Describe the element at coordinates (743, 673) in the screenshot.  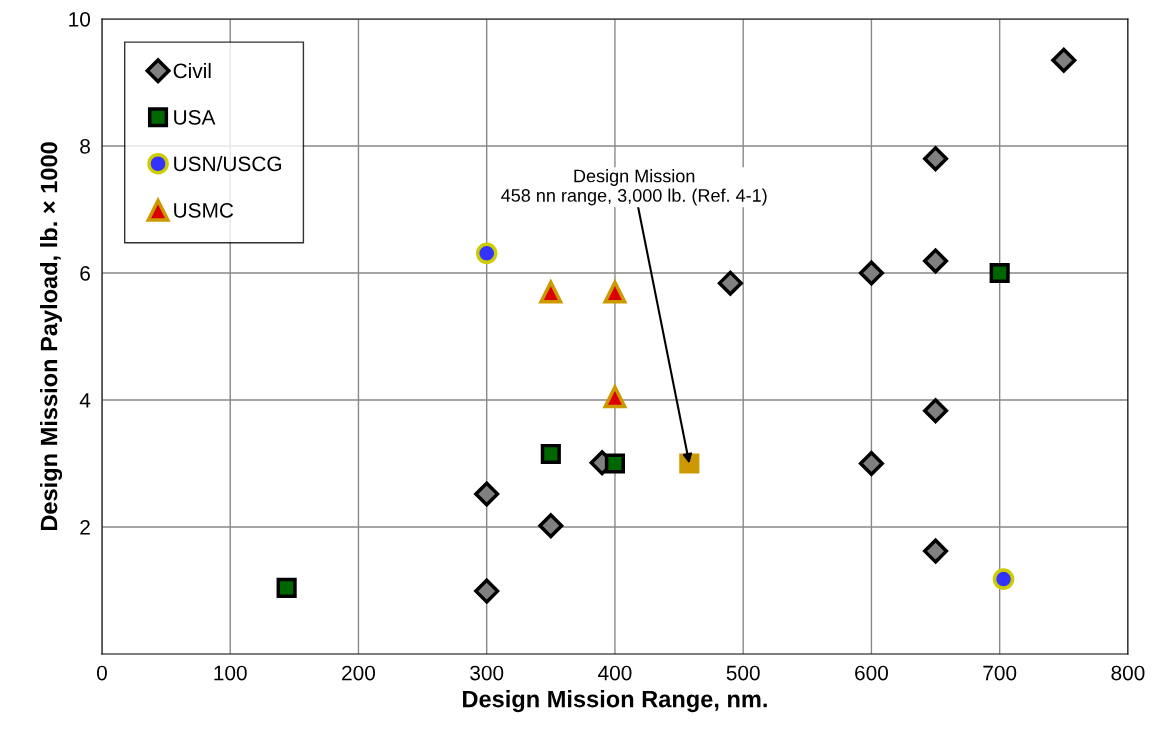
I see `x-tick-label: 500` at that location.